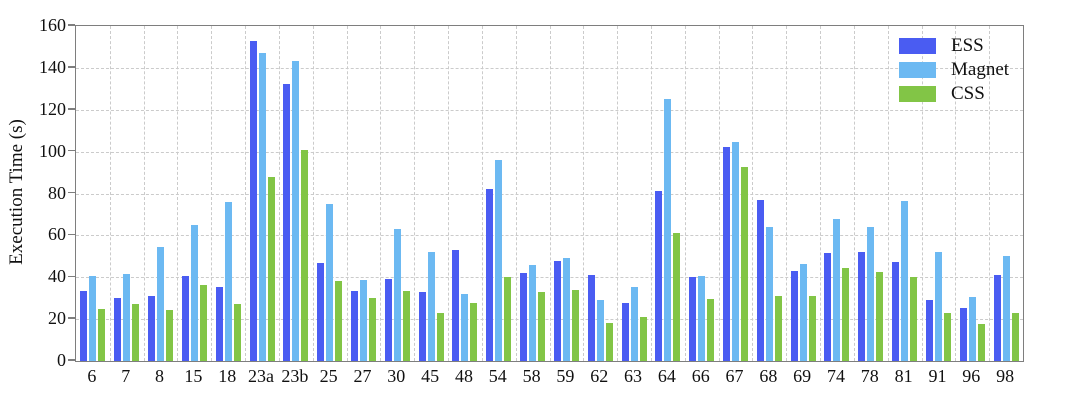  Describe the element at coordinates (1005, 376) in the screenshot. I see `x-tick-label: 98` at that location.